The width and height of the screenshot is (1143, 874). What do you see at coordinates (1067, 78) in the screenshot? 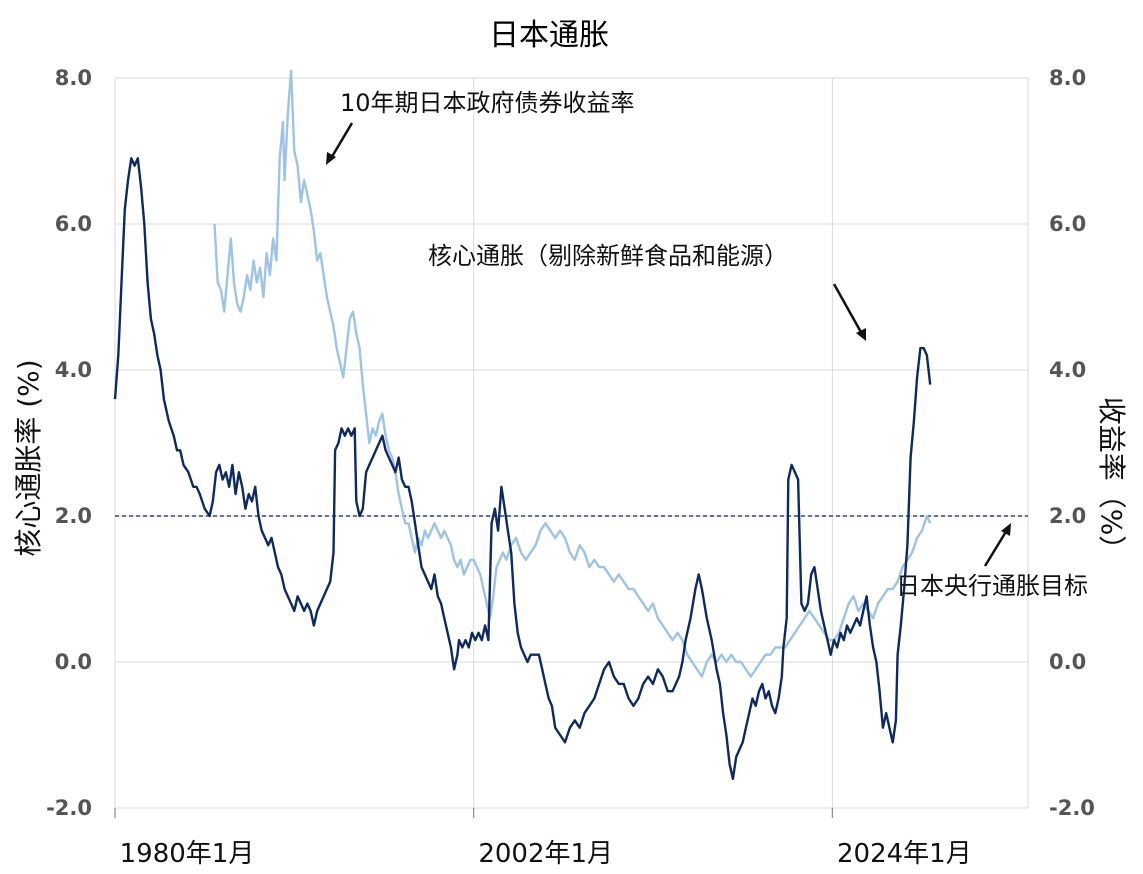
I see `y-tick-label-right: 8.0` at bounding box center [1067, 78].